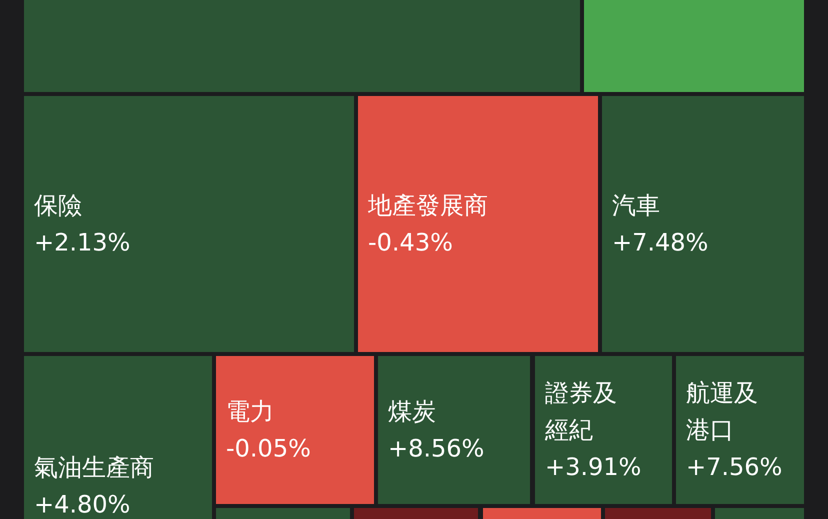  What do you see at coordinates (636, 206) in the screenshot?
I see `category-label: 汽車` at bounding box center [636, 206].